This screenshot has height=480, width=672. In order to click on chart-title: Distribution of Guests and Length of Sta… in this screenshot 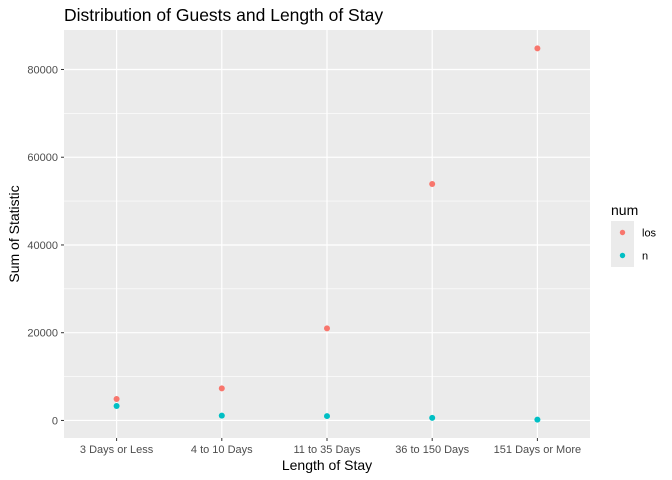, I will do `click(223, 15)`.